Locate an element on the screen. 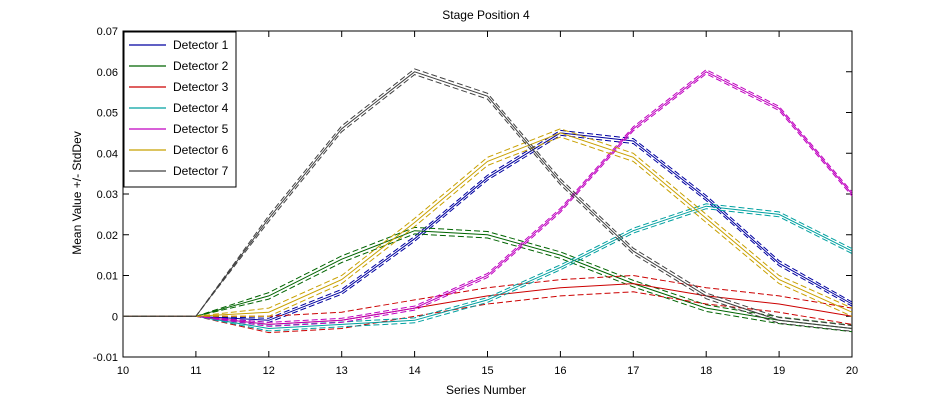 This screenshot has height=401, width=943. legend-label: Detector 4 is located at coordinates (201, 108).